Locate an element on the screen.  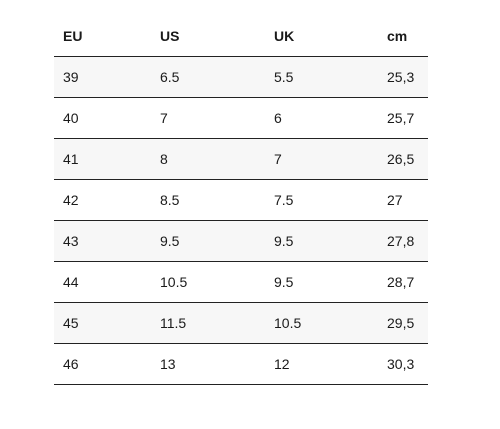
table-row: 41 8 7 26,5 is located at coordinates (241, 159).